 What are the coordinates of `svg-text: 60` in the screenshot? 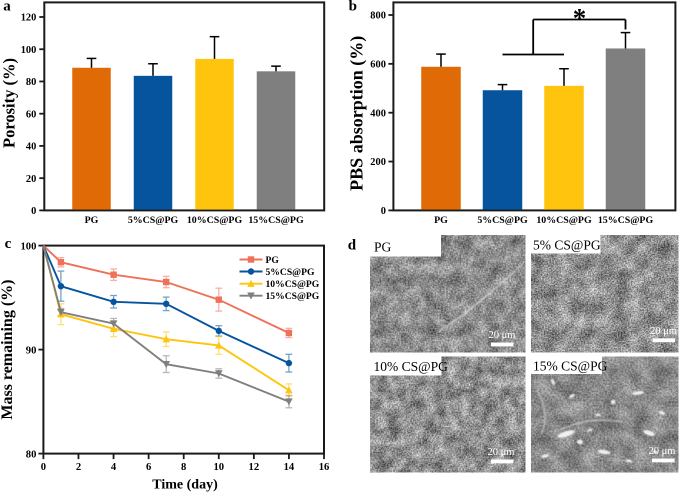 It's located at (31, 114).